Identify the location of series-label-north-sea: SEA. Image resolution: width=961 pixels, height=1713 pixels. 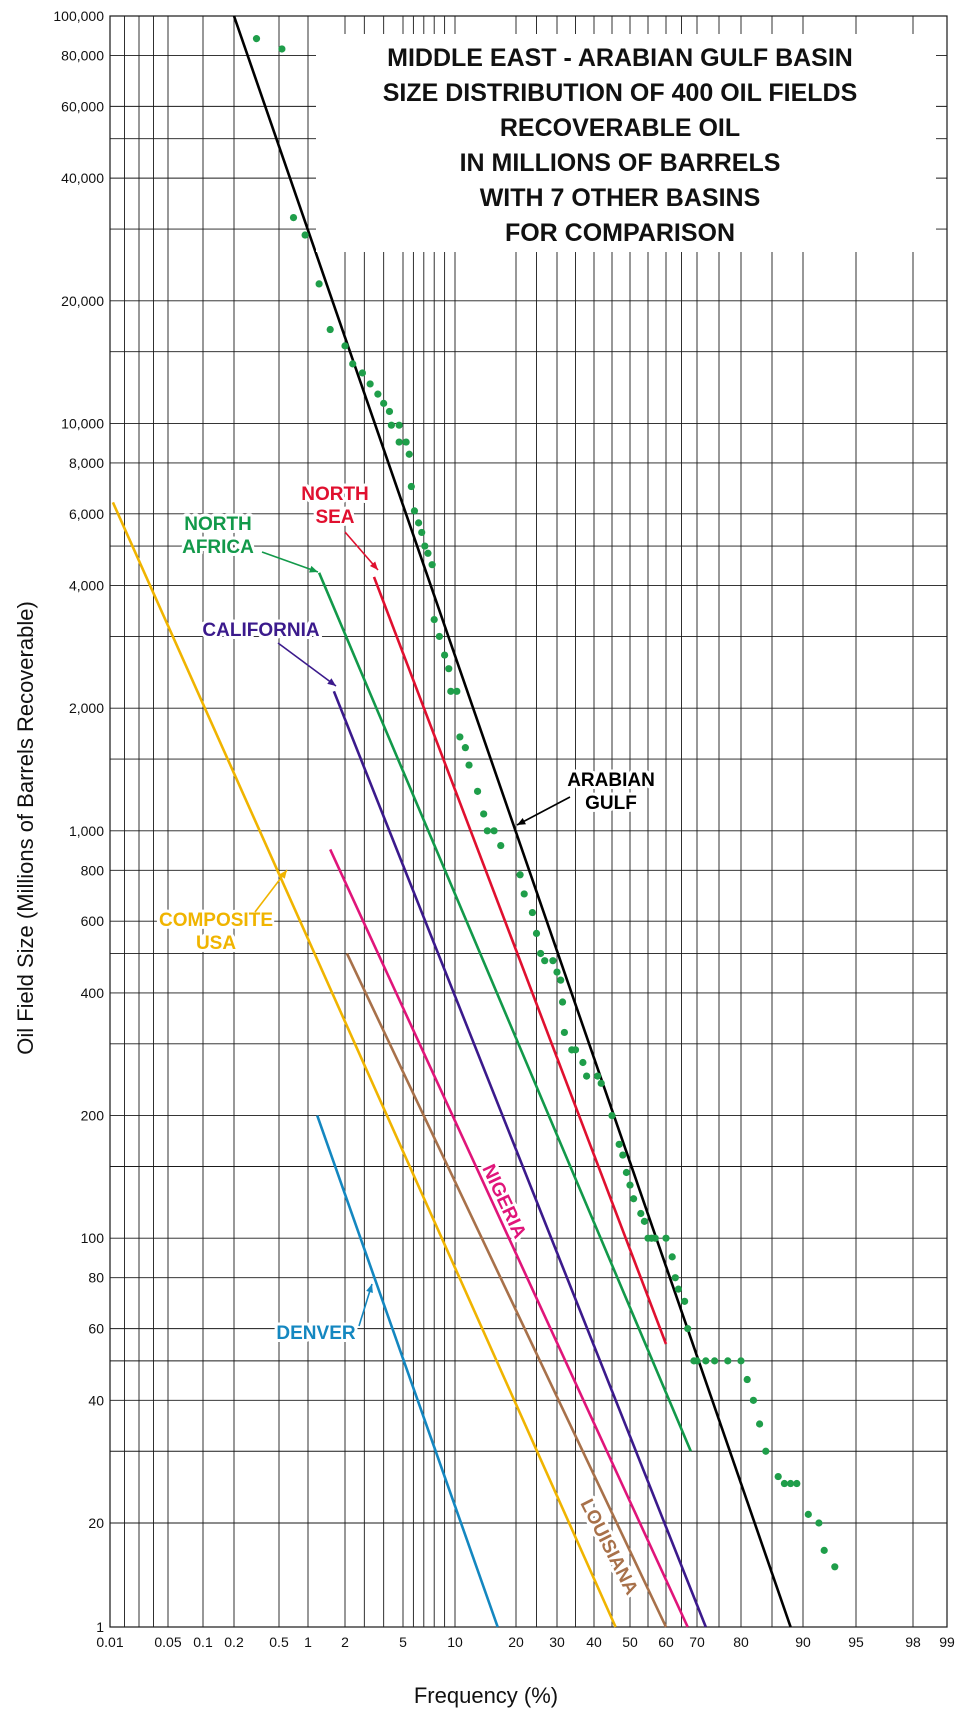
(334, 517).